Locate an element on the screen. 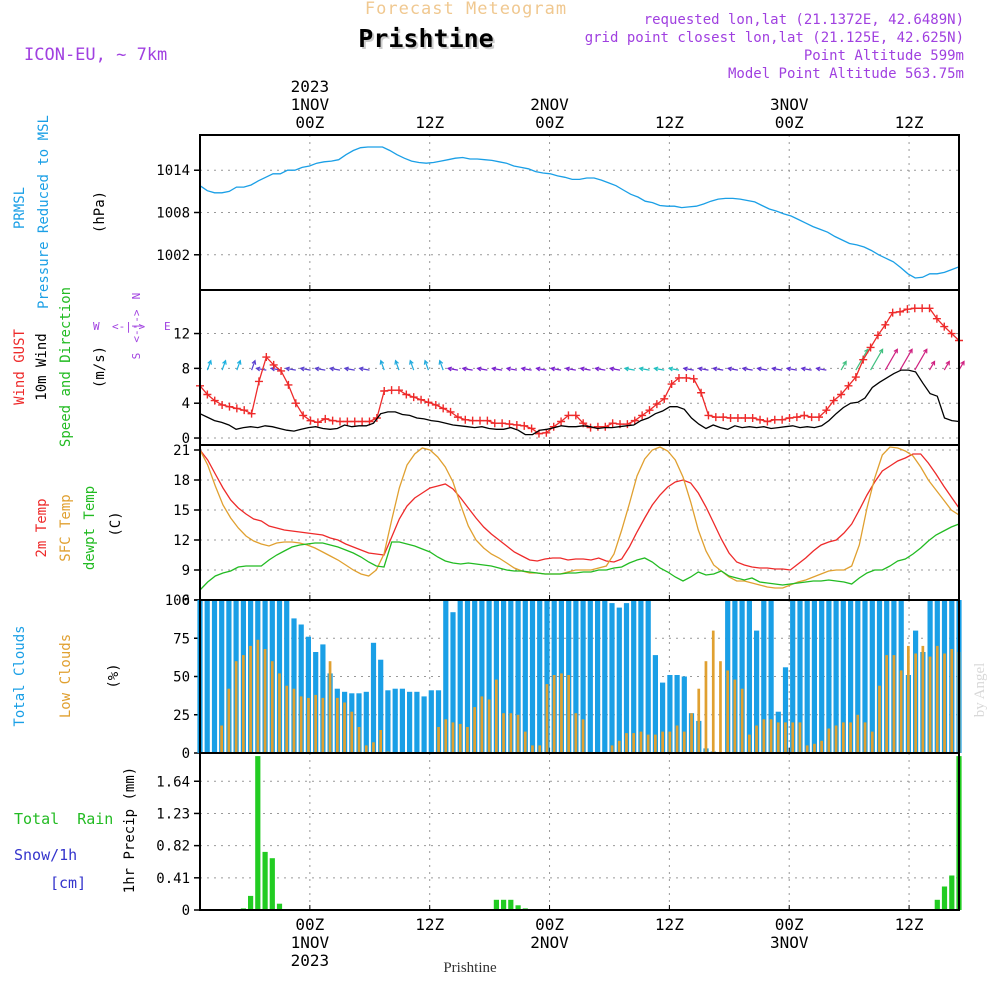 The height and width of the screenshot is (1000, 1000). bottom-date-label: 1NOV is located at coordinates (310, 942).